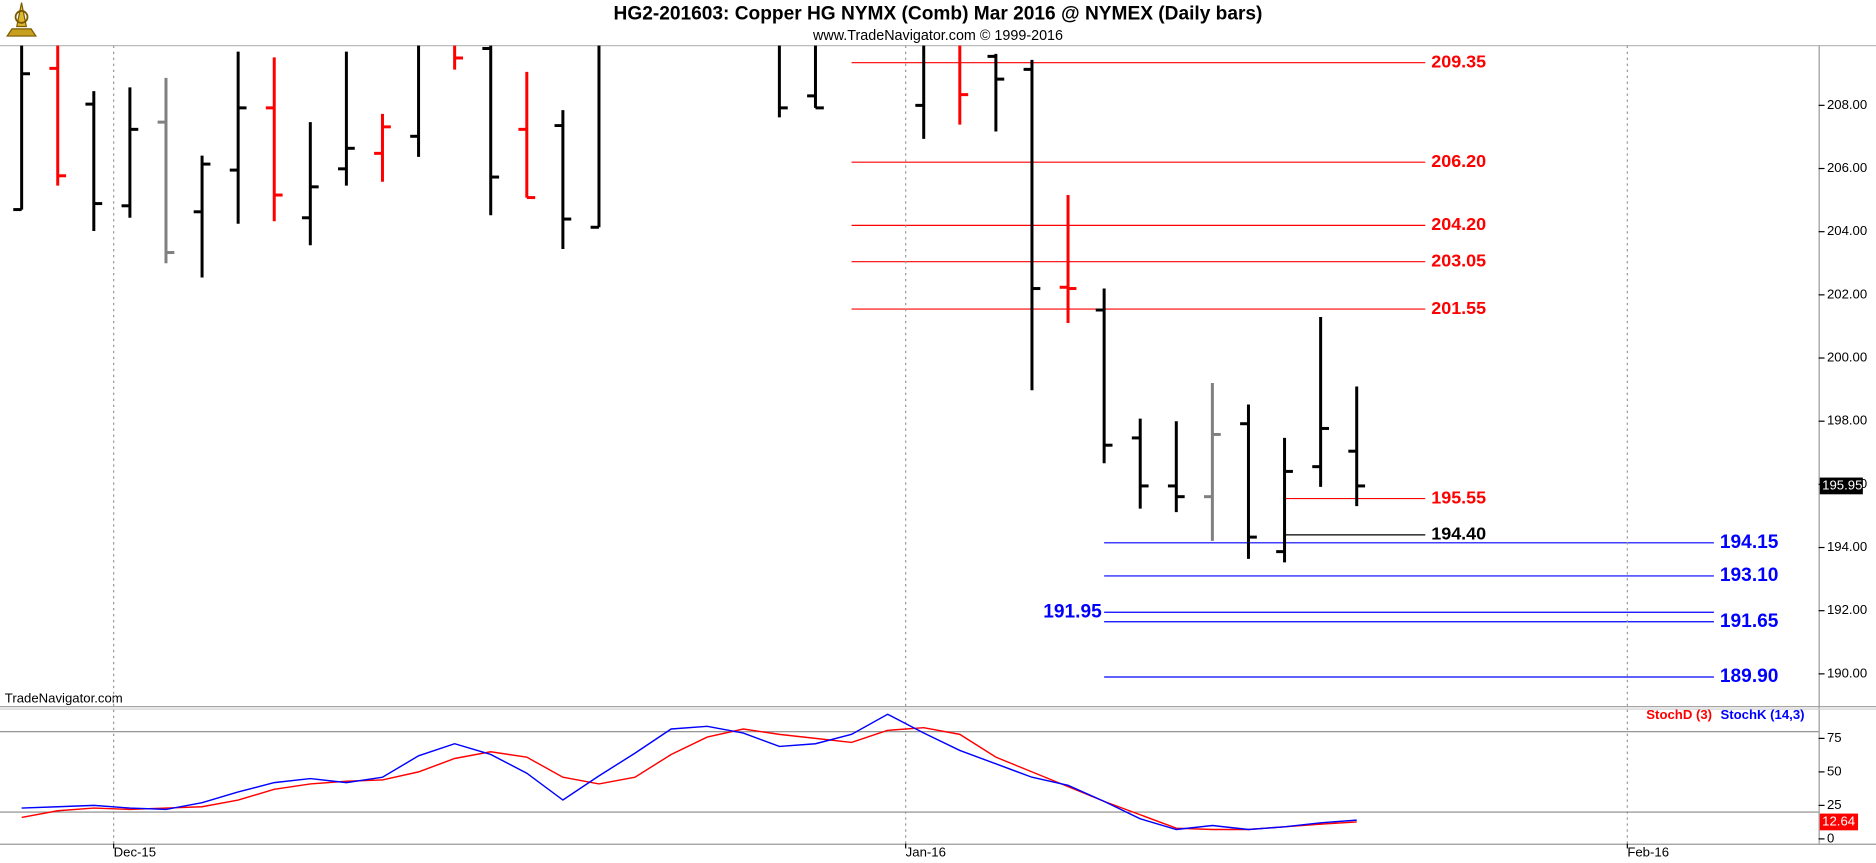 The image size is (1876, 863). What do you see at coordinates (1762, 714) in the screenshot?
I see `legend-entry: StochK (14,3)` at bounding box center [1762, 714].